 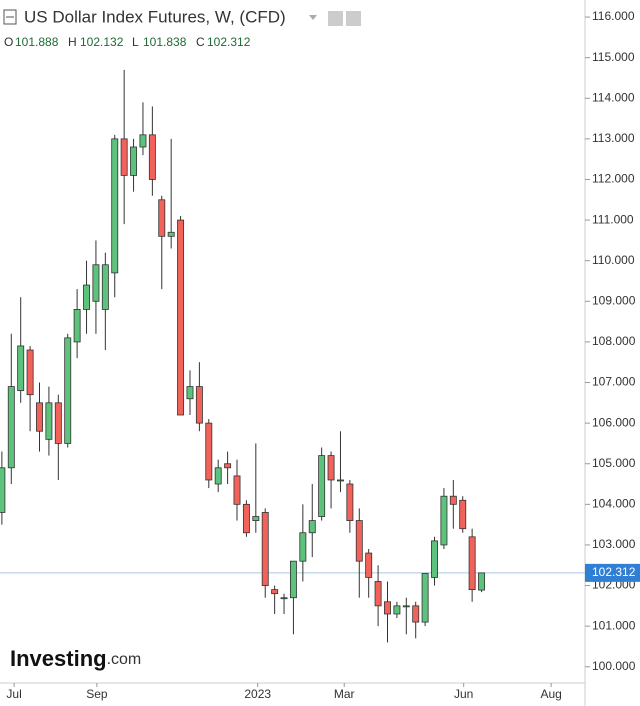 What do you see at coordinates (614, 463) in the screenshot?
I see `y-tick-label: 105.000` at bounding box center [614, 463].